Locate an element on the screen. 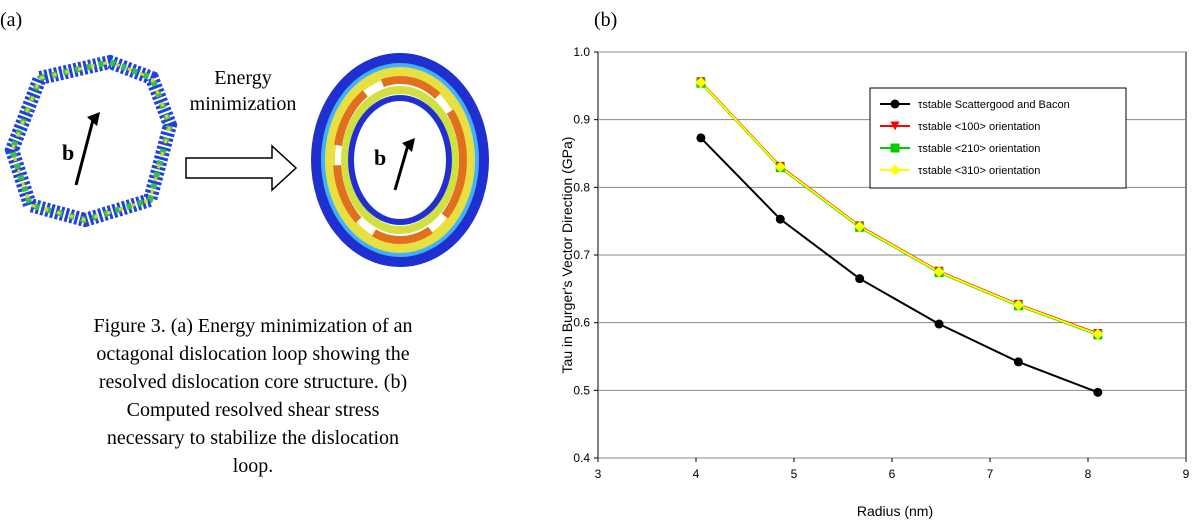 This screenshot has width=1193, height=523. y-tick-label: 0.6 is located at coordinates (581, 323).